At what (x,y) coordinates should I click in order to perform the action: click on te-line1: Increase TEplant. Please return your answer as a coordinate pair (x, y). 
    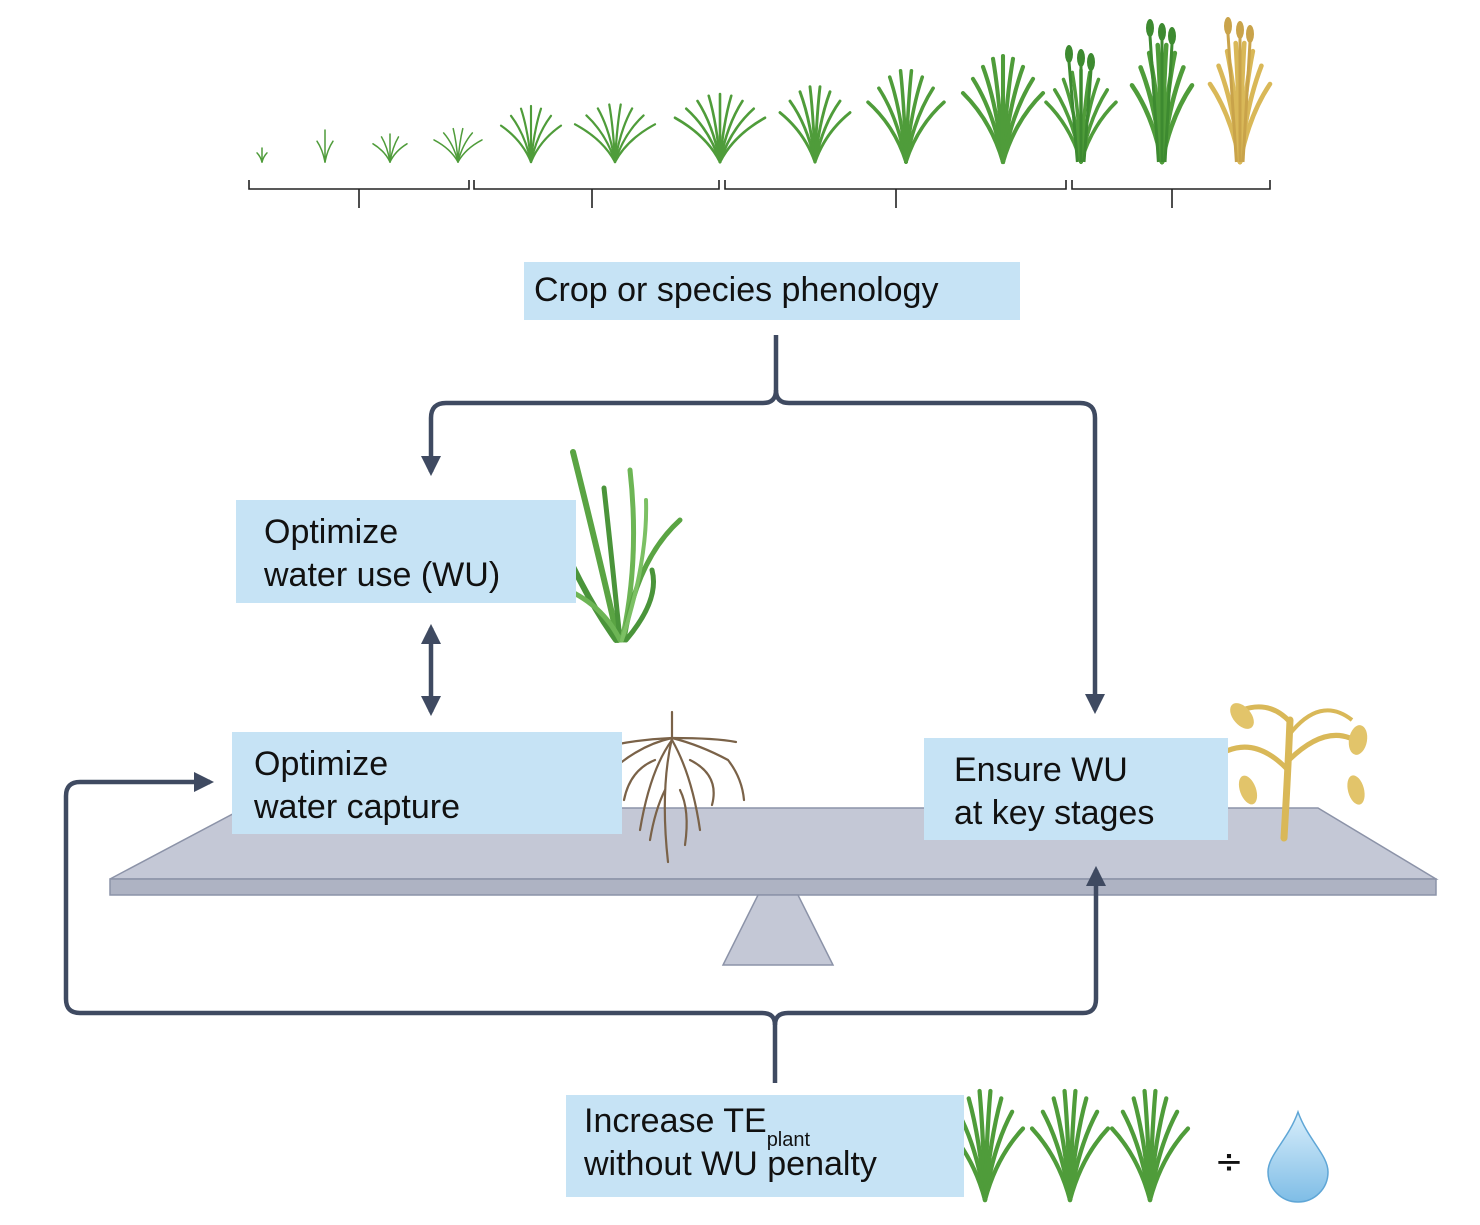
    Looking at the image, I should click on (697, 1125).